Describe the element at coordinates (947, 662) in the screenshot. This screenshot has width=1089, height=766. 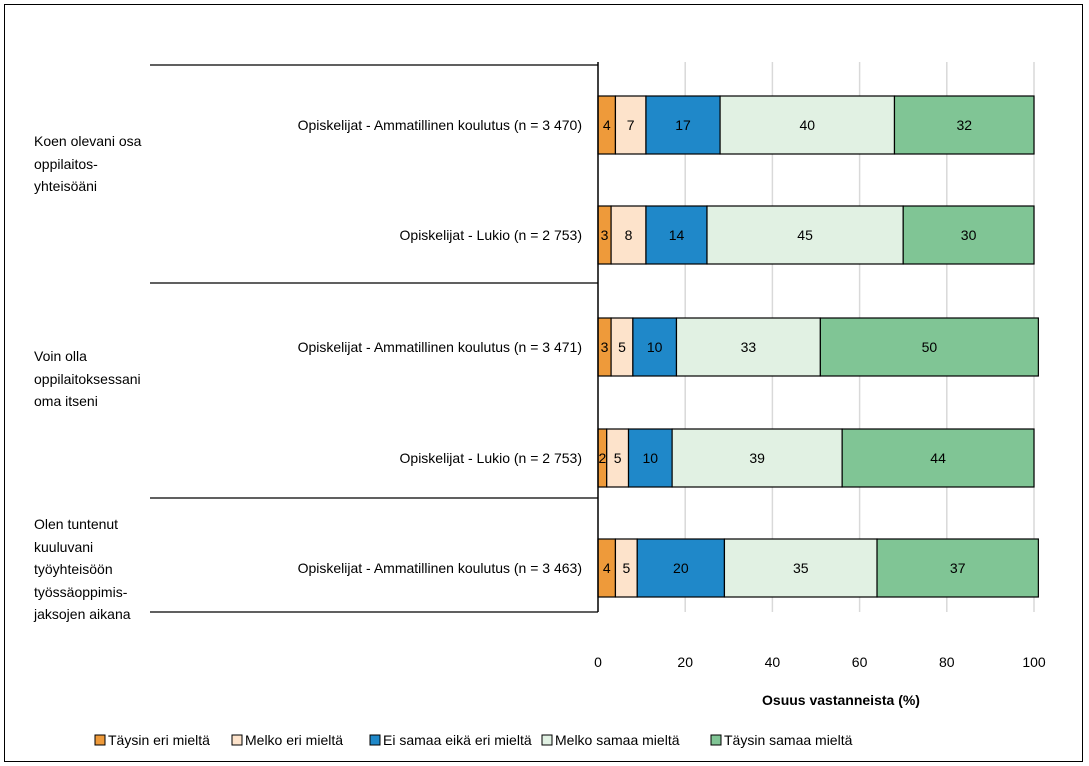
I see `x-tick-label: 80` at that location.